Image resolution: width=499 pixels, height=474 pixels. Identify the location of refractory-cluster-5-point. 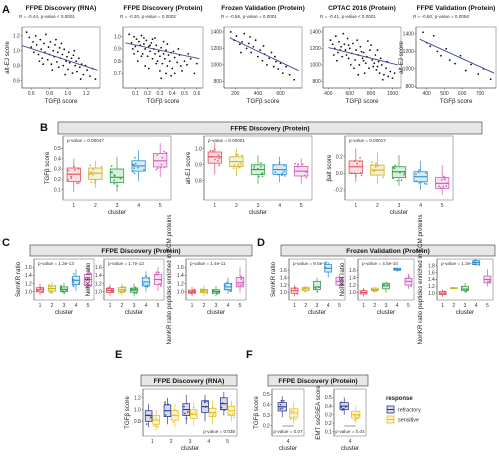
(221, 407).